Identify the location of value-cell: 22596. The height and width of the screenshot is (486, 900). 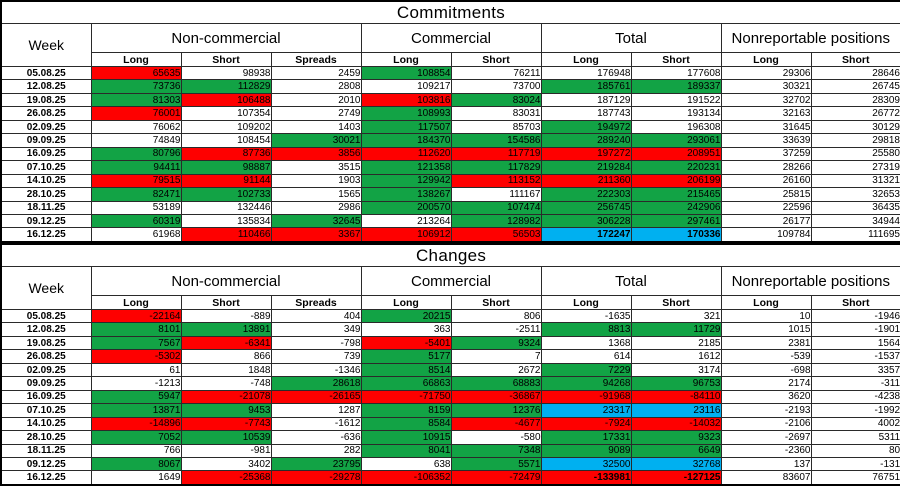
(766, 208).